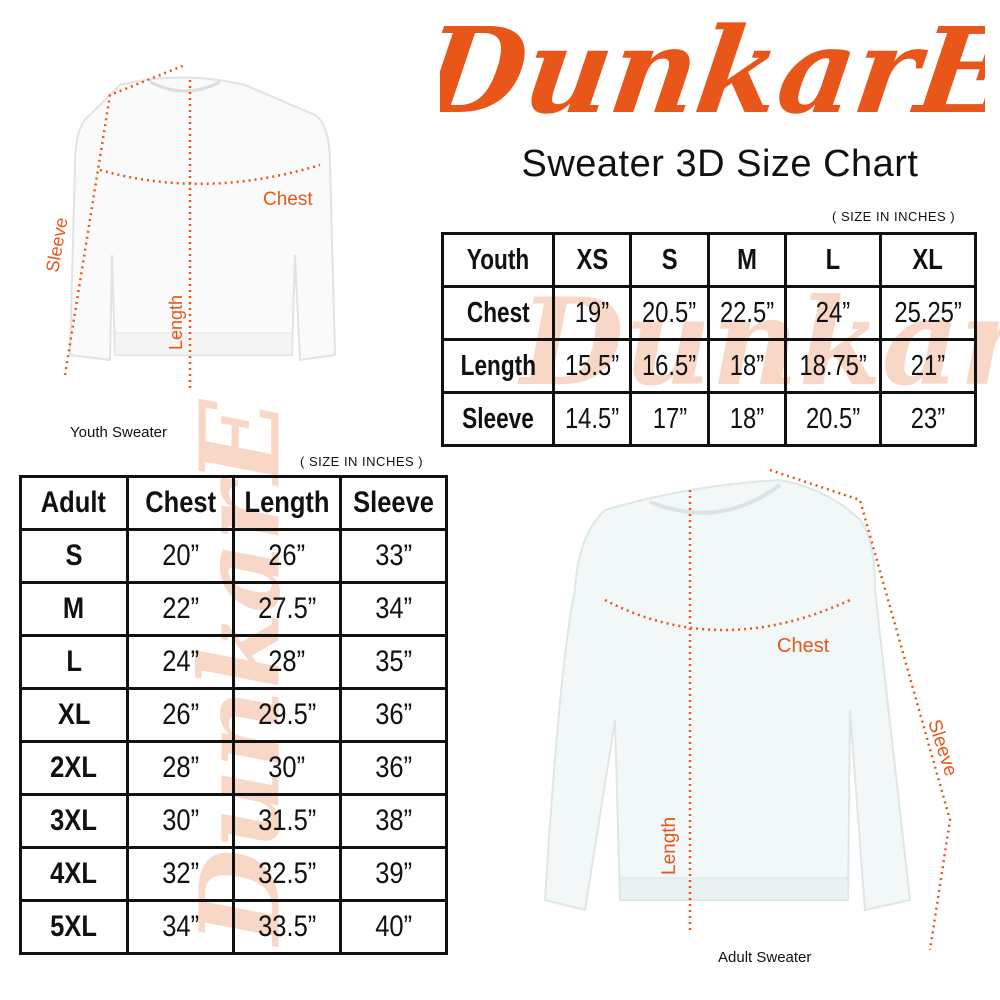 The width and height of the screenshot is (1000, 1000). I want to click on cell: 35”, so click(393, 661).